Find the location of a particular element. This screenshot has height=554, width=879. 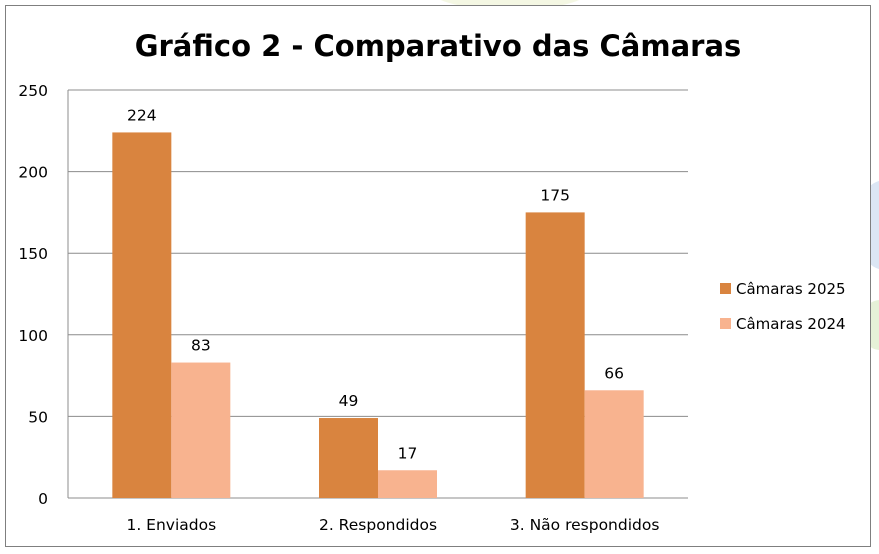

y-tick-label: 150 is located at coordinates (33, 254).